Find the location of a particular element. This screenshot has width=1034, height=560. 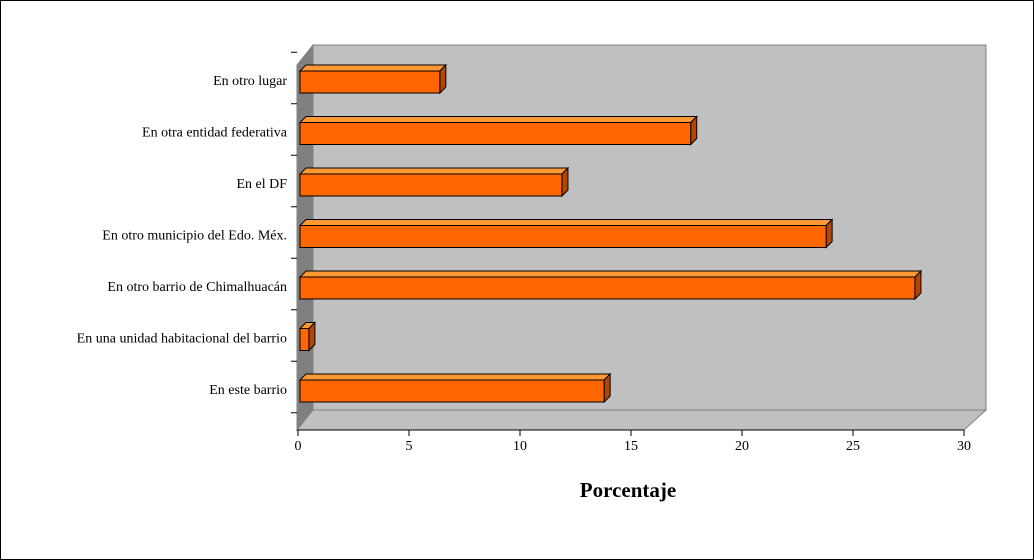

y-tick-label: En otro lugar is located at coordinates (250, 81).